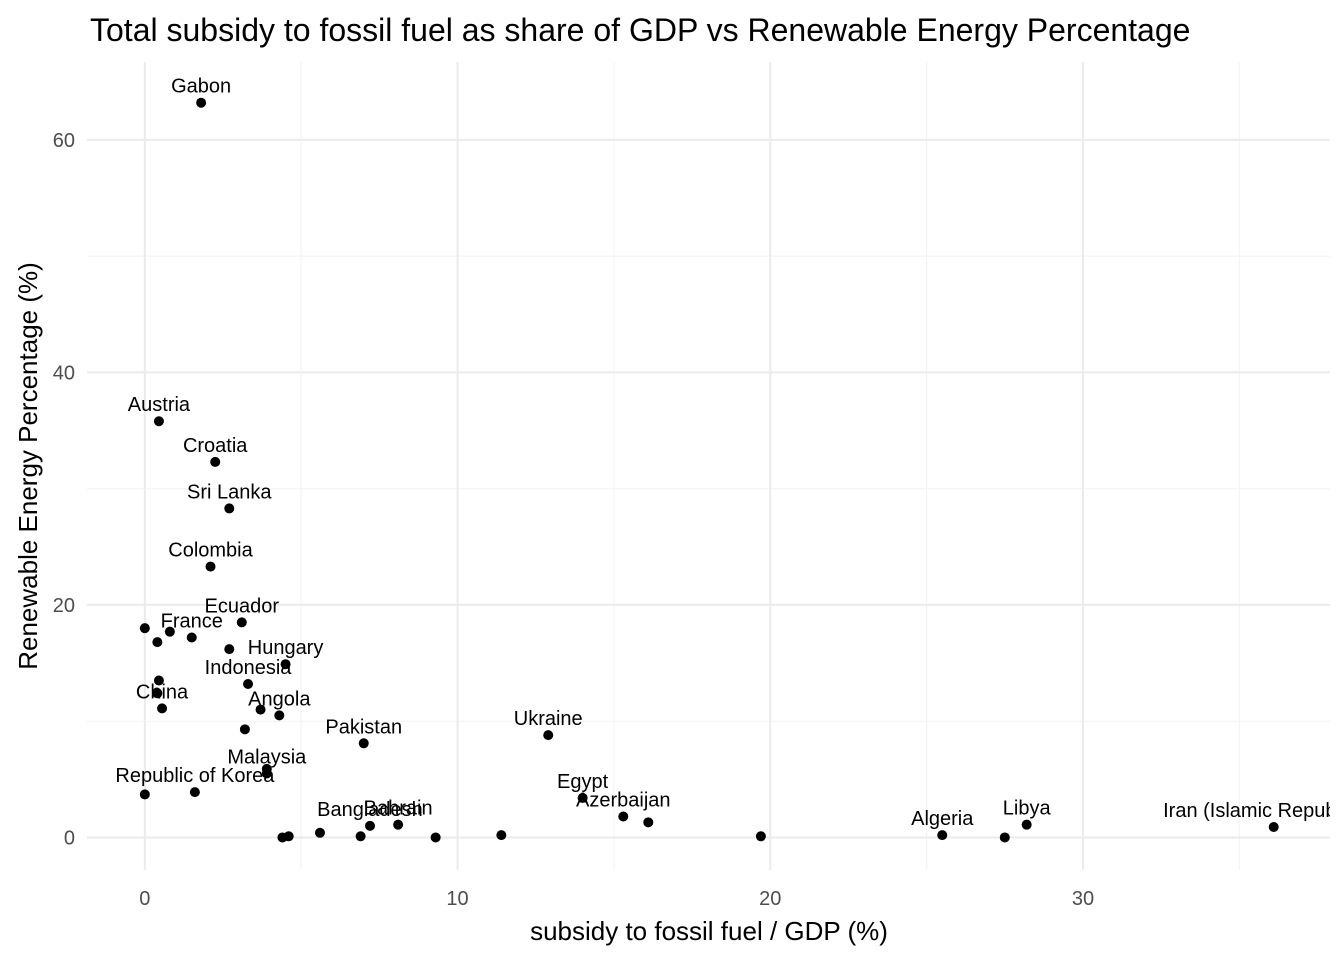 This screenshot has width=1344, height=960. I want to click on x-tick-label: 10, so click(457, 899).